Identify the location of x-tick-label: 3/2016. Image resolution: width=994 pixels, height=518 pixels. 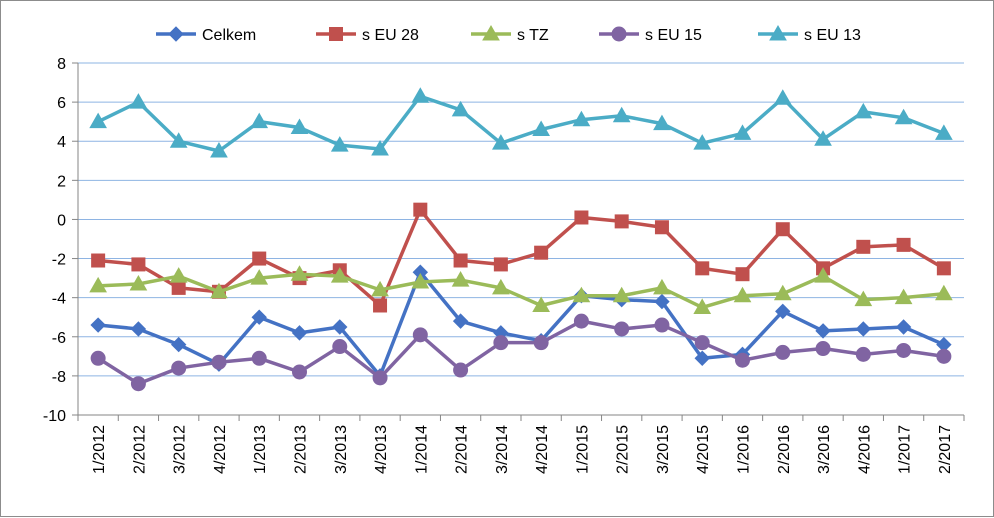
(824, 449).